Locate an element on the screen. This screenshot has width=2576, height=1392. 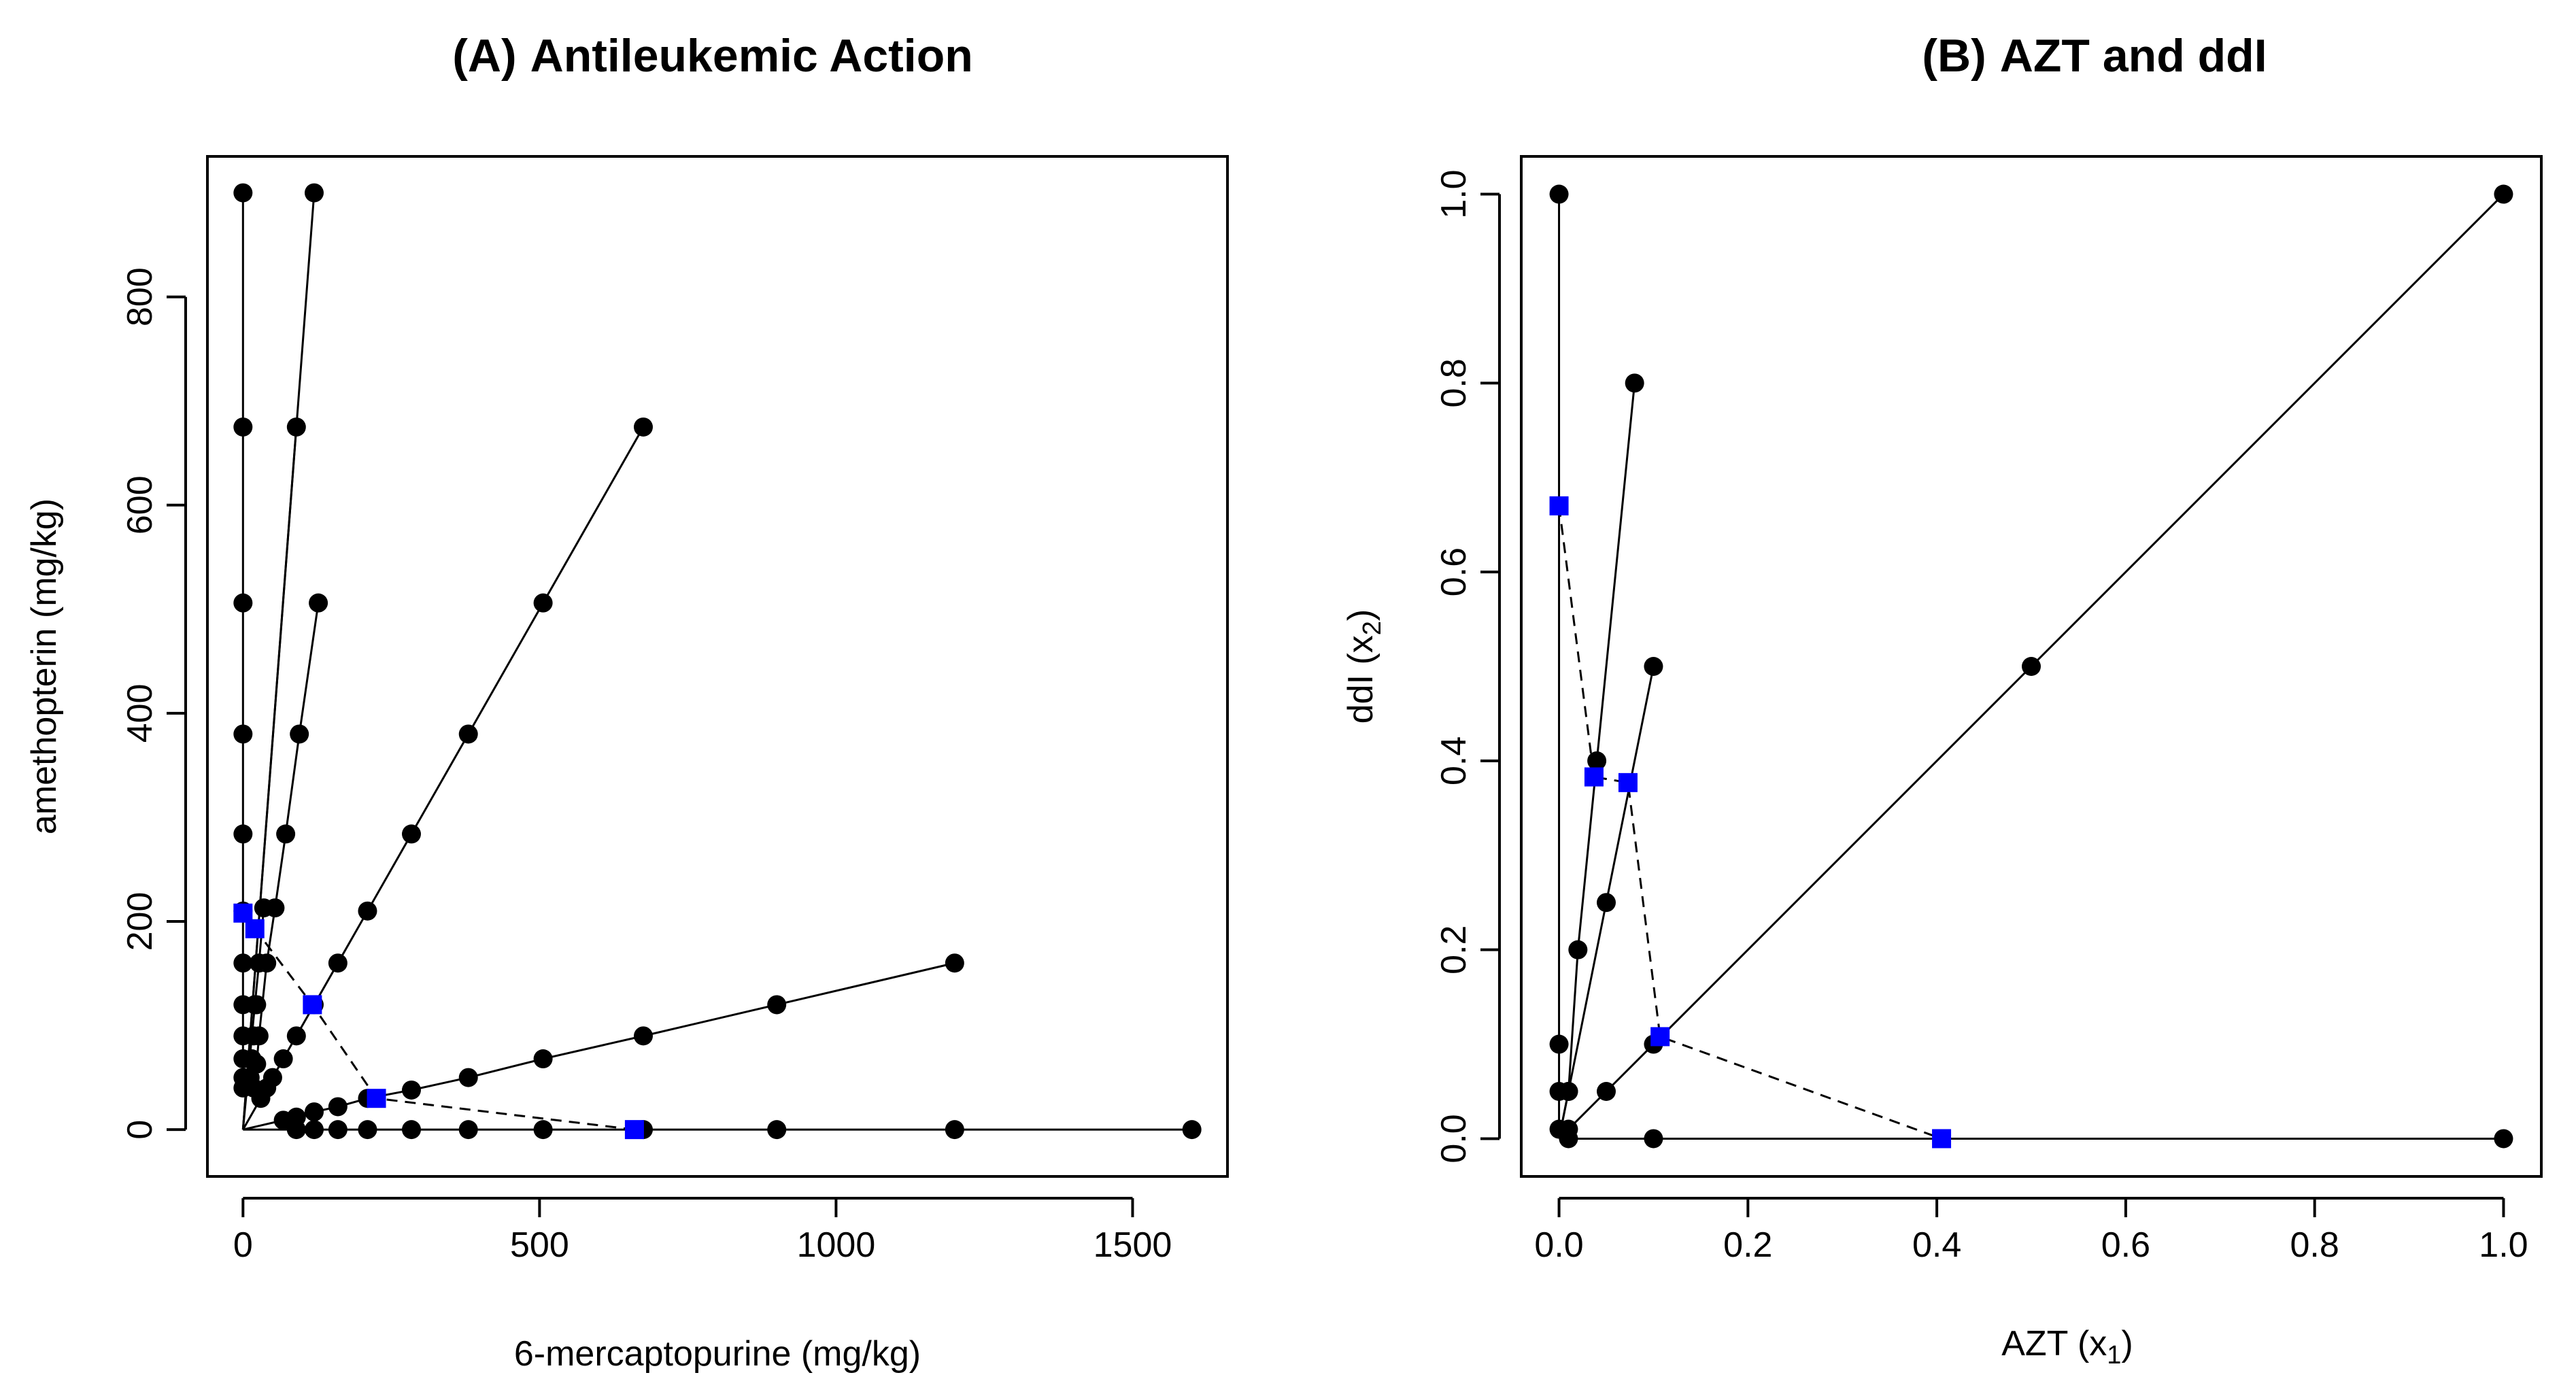
panel-b-x-tick-label: 0.6 is located at coordinates (2125, 1245).